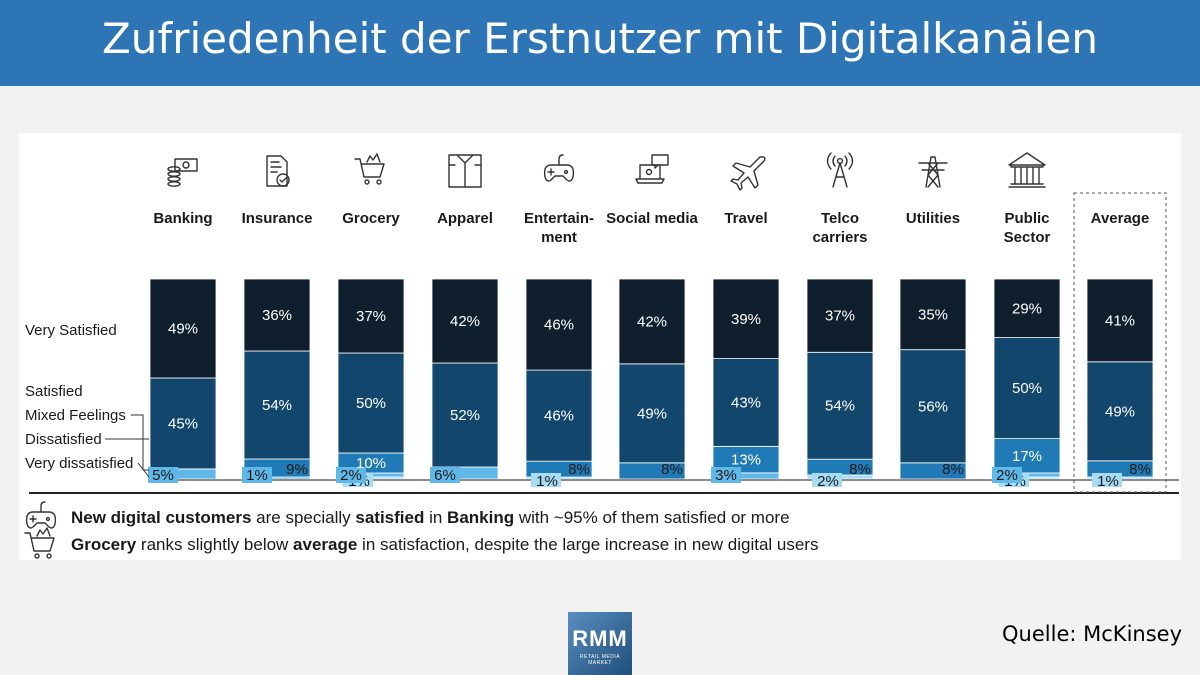 This screenshot has height=675, width=1200. I want to click on legend-satisfied: Satisfied, so click(54, 391).